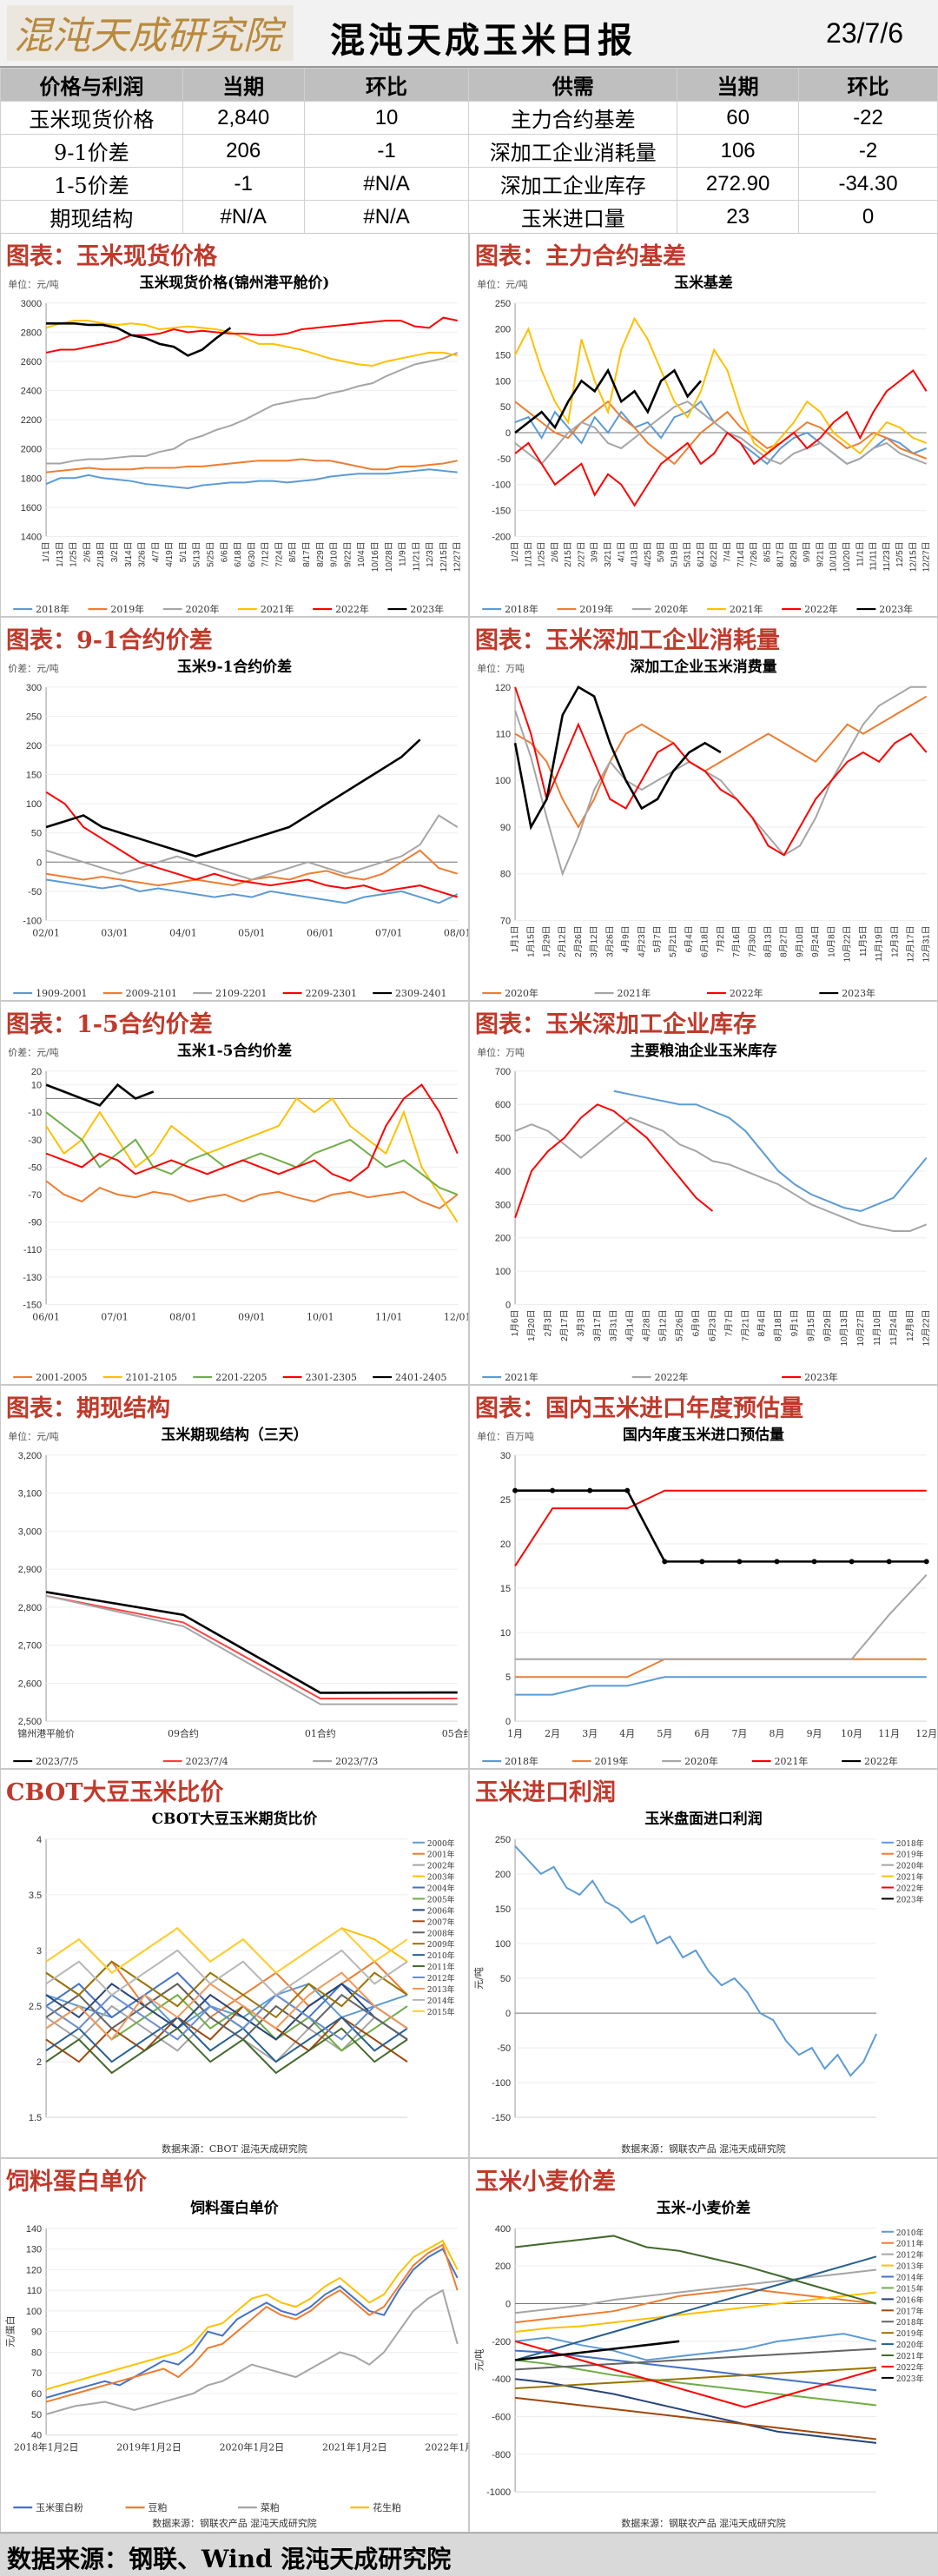 Image resolution: width=938 pixels, height=2576 pixels. Describe the element at coordinates (910, 943) in the screenshot. I see `x-tick-label: 12月17日` at that location.